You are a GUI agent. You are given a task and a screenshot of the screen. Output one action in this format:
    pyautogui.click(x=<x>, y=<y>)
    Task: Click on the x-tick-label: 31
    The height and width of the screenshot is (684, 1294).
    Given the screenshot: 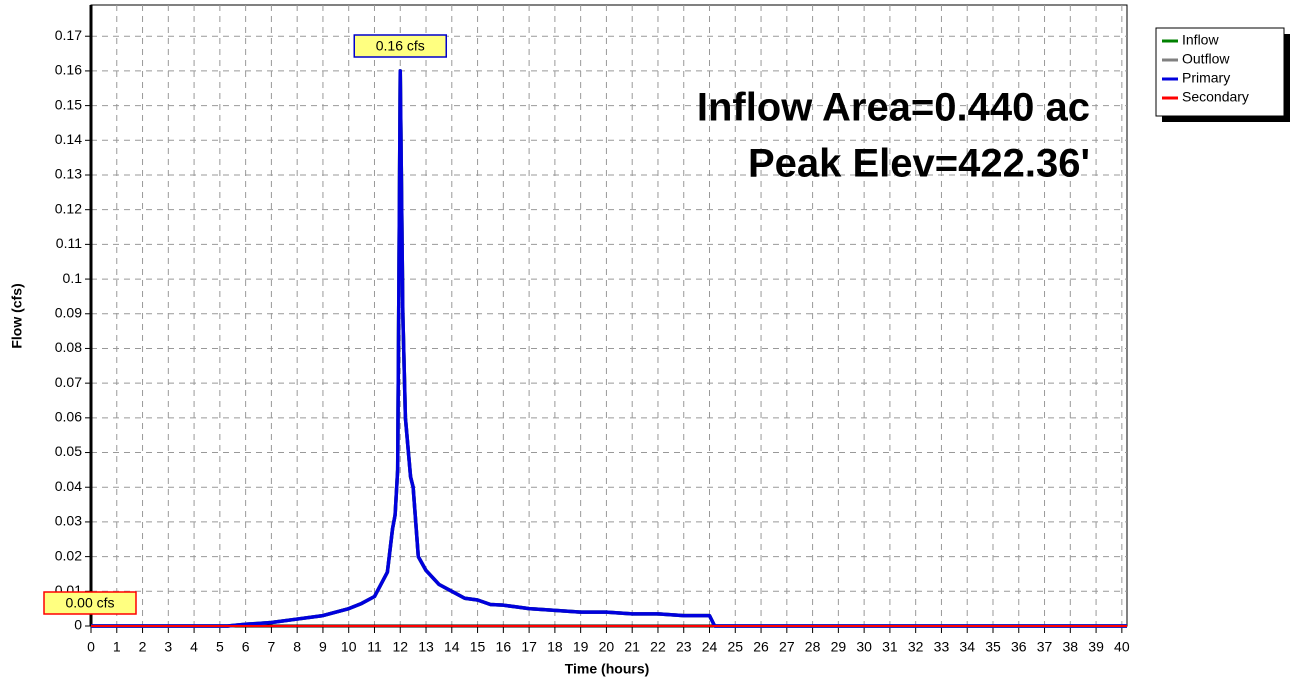 What is the action you would take?
    pyautogui.click(x=890, y=647)
    